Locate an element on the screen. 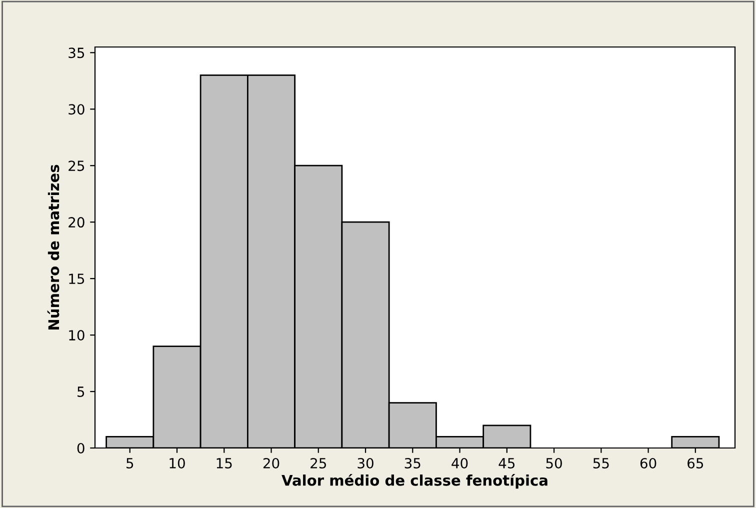  x-tick-label: 5 is located at coordinates (130, 463).